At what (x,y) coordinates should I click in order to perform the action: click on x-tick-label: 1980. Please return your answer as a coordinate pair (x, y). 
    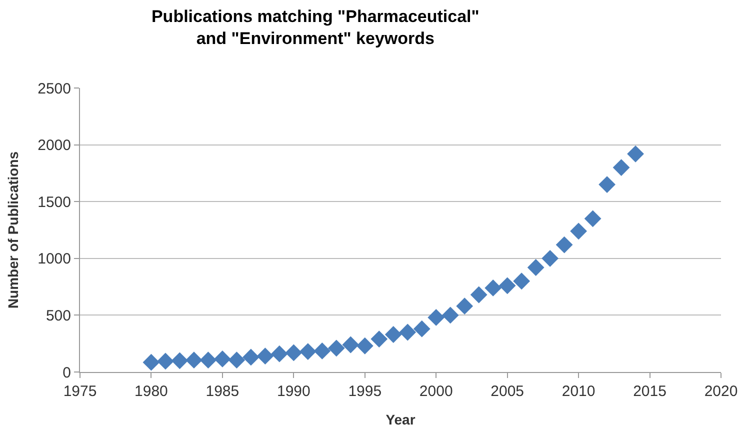
    Looking at the image, I should click on (151, 391).